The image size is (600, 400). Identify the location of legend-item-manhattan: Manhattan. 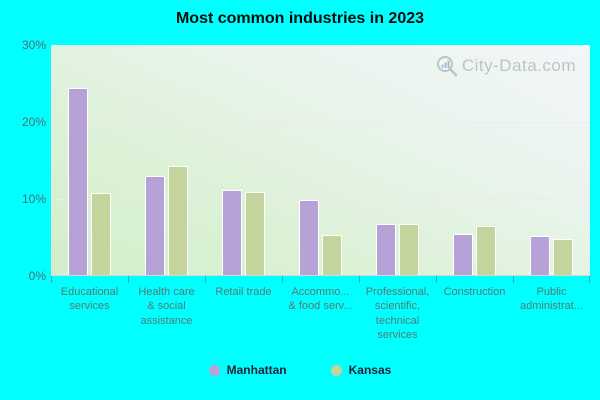
(247, 370).